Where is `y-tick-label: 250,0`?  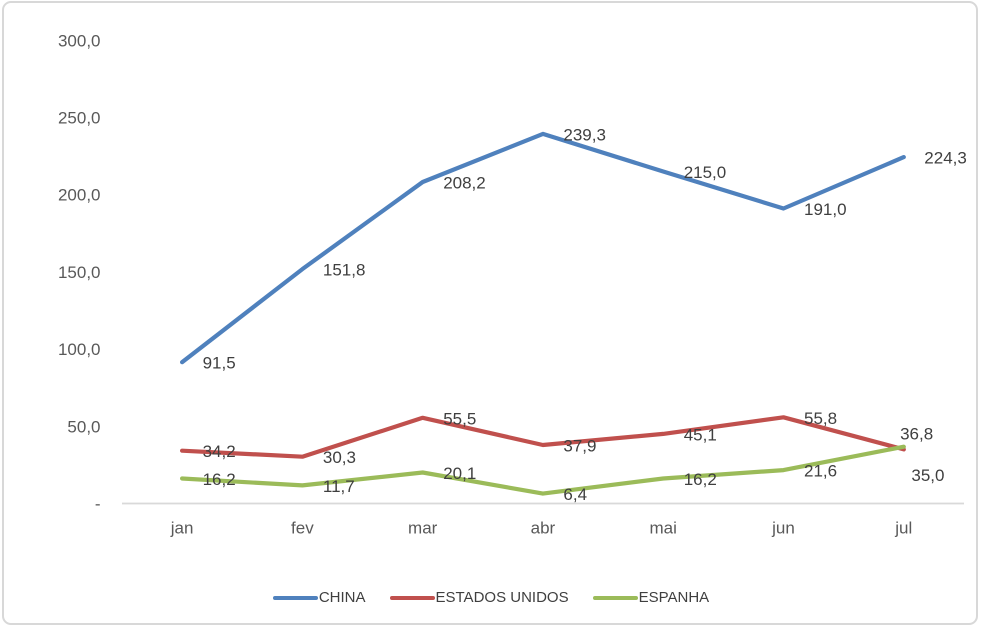
y-tick-label: 250,0 is located at coordinates (79, 118).